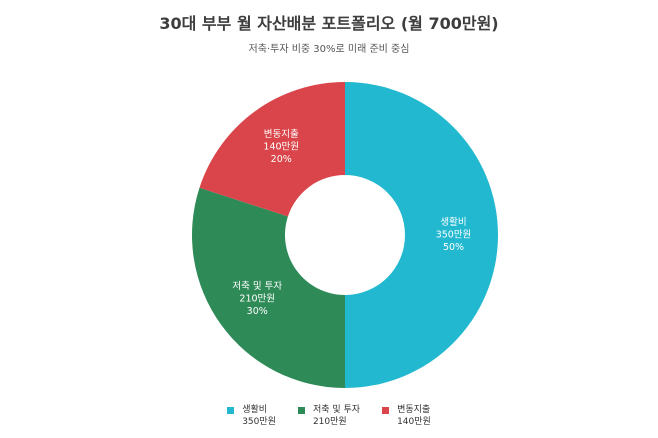  What do you see at coordinates (329, 49) in the screenshot?
I see `chart-subtitle: 저축·투자 비중 30%로 미래 준비 중심` at bounding box center [329, 49].